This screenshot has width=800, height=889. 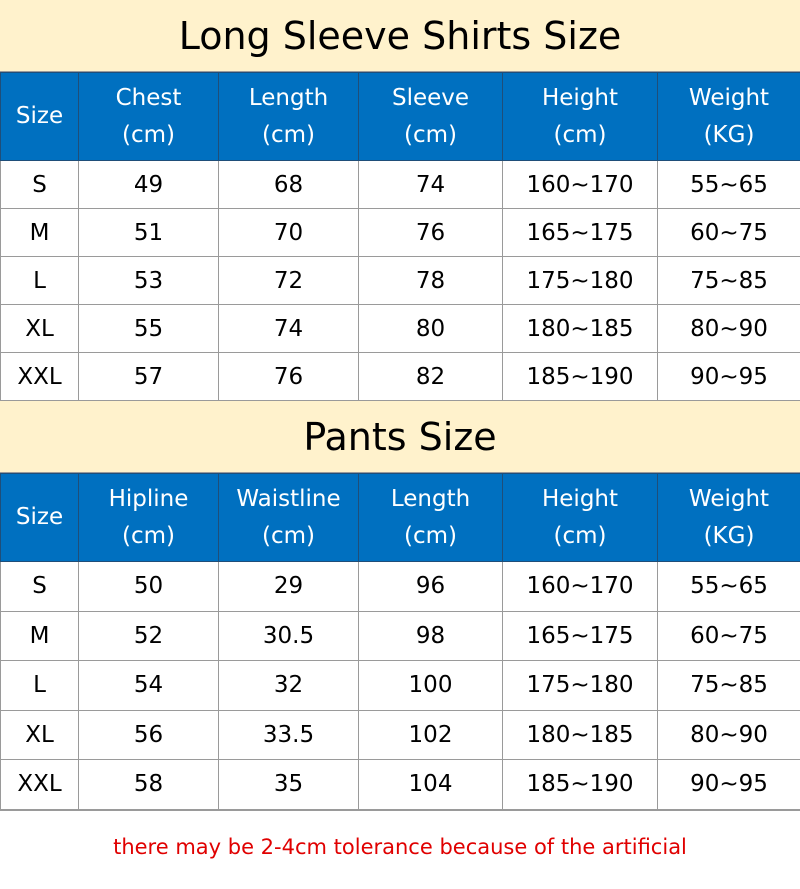 What do you see at coordinates (148, 685) in the screenshot?
I see `table-cell: 54` at bounding box center [148, 685].